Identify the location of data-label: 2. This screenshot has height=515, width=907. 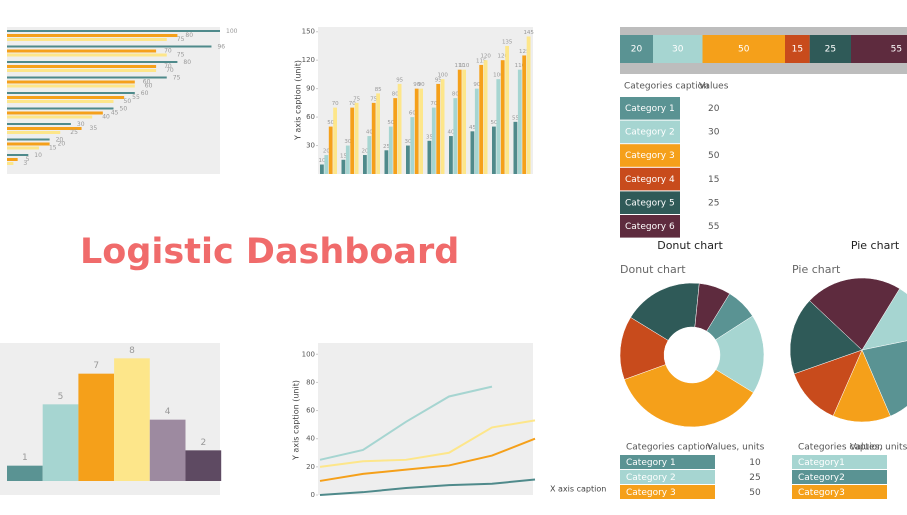
(203, 443).